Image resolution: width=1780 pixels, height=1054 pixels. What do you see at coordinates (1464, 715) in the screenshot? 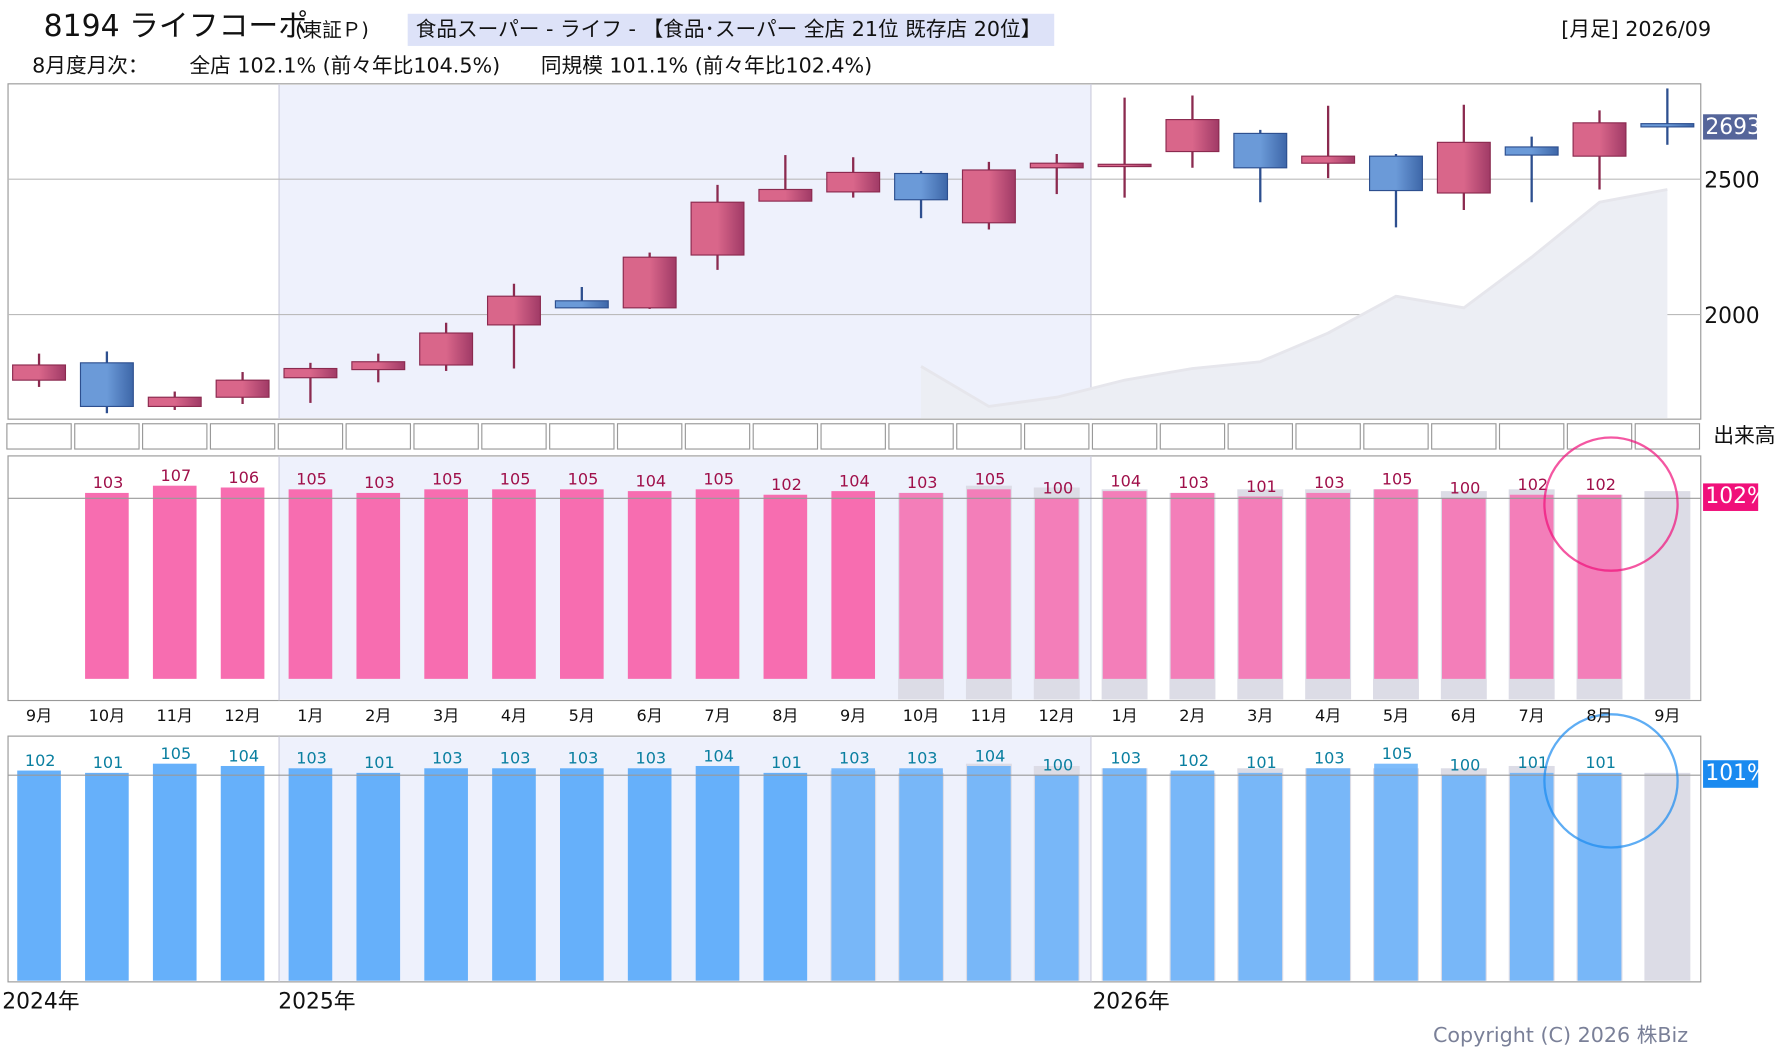
I see `x-tick-label: 6月` at bounding box center [1464, 715].